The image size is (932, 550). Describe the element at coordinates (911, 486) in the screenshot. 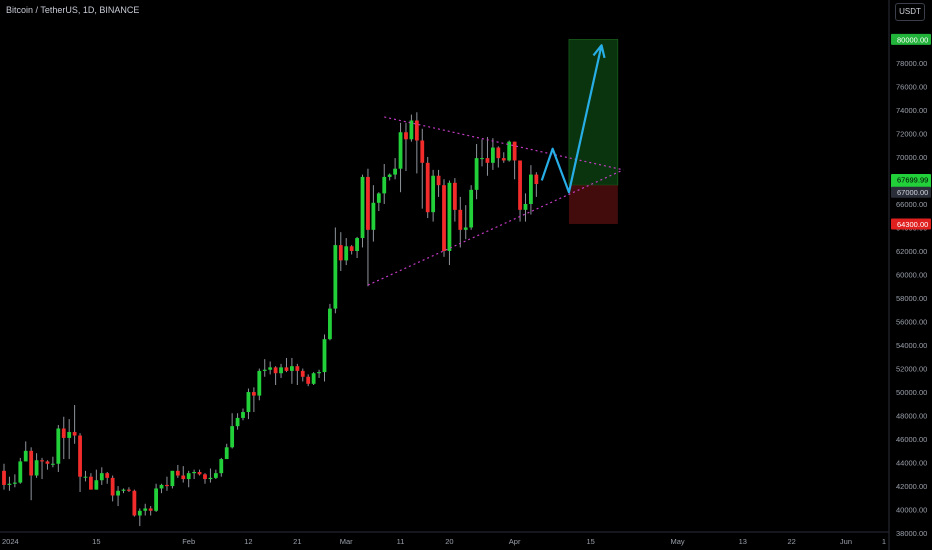

I see `y-tick-label: 42000.00` at that location.